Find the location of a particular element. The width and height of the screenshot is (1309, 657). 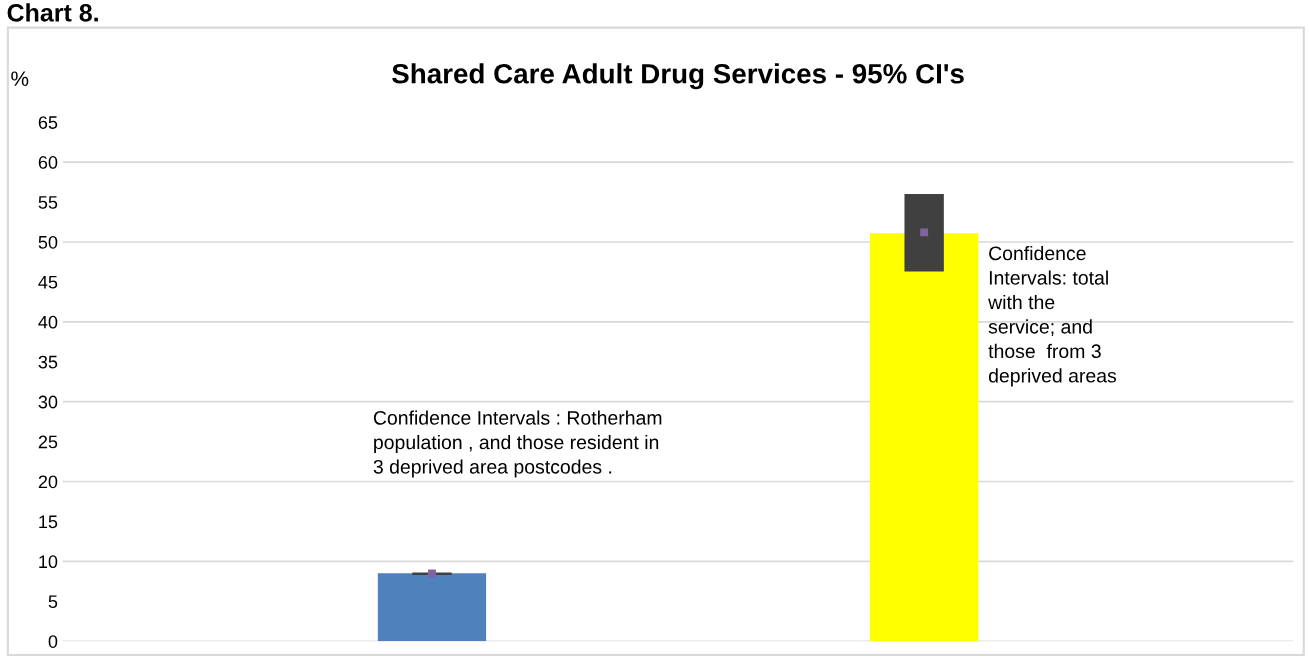

caption: Chart 8. is located at coordinates (52, 12).